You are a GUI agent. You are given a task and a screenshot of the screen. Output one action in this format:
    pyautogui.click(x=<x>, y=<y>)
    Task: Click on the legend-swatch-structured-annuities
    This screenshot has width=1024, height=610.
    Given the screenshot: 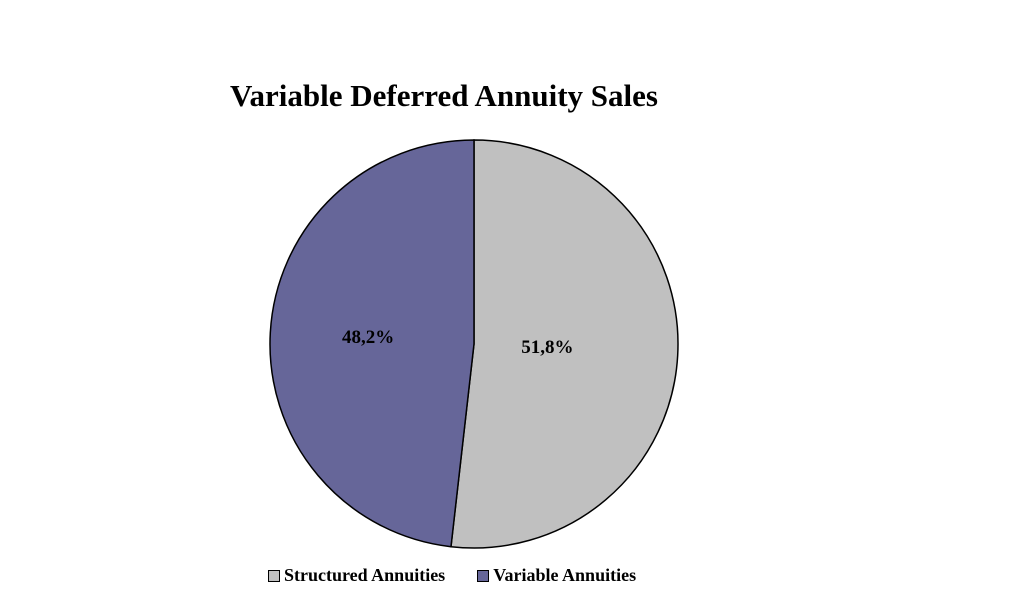 What is the action you would take?
    pyautogui.click(x=274, y=575)
    